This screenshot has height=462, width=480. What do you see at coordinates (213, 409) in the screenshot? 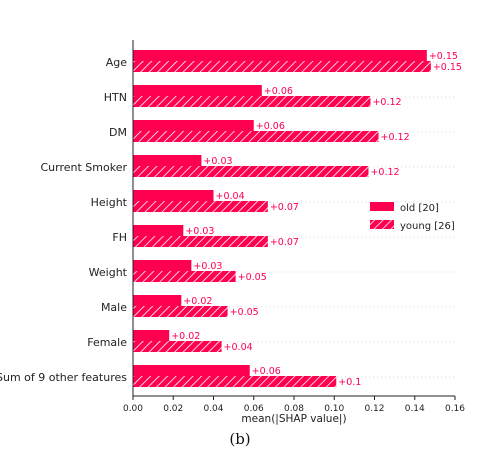
I see `x-tick-label: 0.04` at bounding box center [213, 409].